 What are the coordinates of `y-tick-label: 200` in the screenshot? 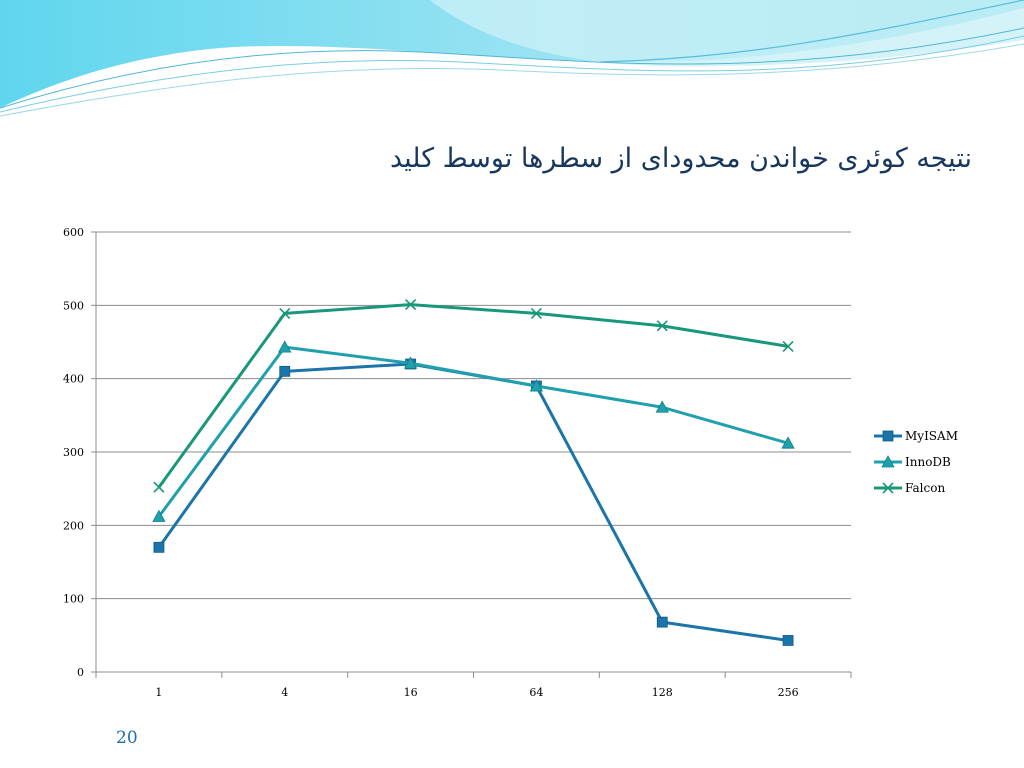 It's located at (73, 525).